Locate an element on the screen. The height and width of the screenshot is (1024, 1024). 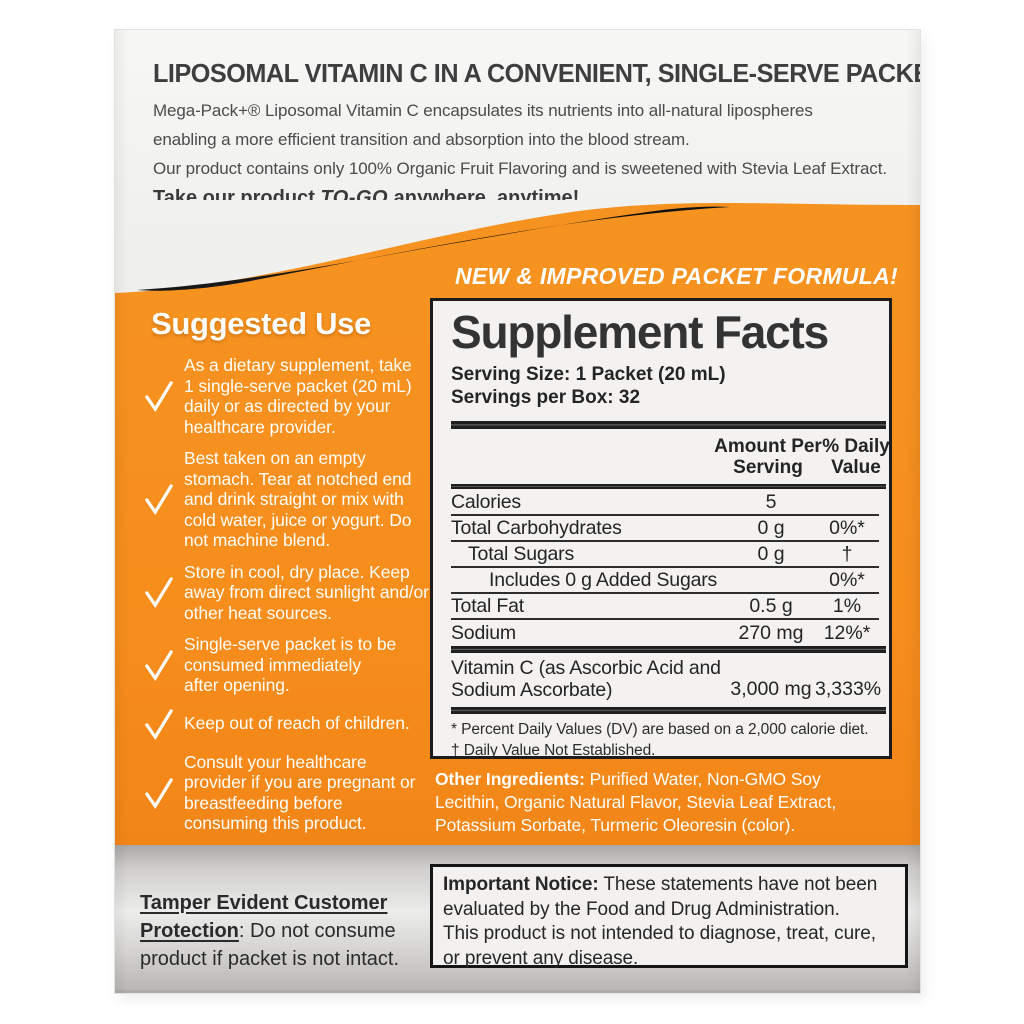
nutrient-daily-value: 3,333% is located at coordinates (848, 689).